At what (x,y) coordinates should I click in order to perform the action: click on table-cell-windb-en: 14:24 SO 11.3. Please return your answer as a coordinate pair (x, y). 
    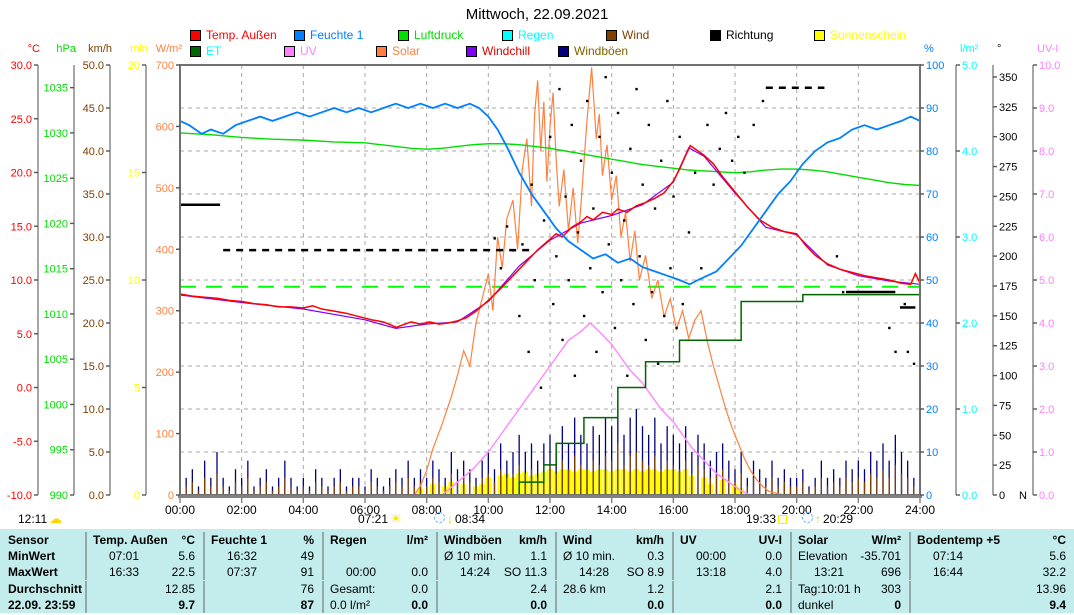
    Looking at the image, I should click on (495, 572).